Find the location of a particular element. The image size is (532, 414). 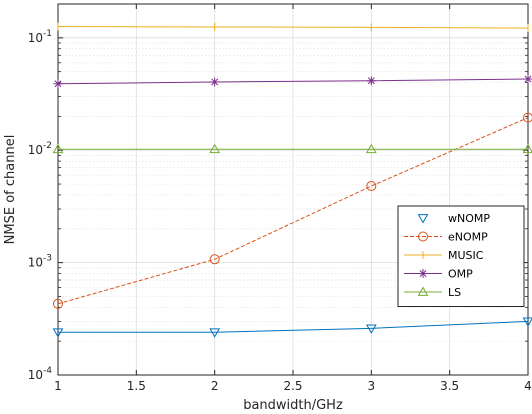

x-tick-label: 3 is located at coordinates (372, 386).